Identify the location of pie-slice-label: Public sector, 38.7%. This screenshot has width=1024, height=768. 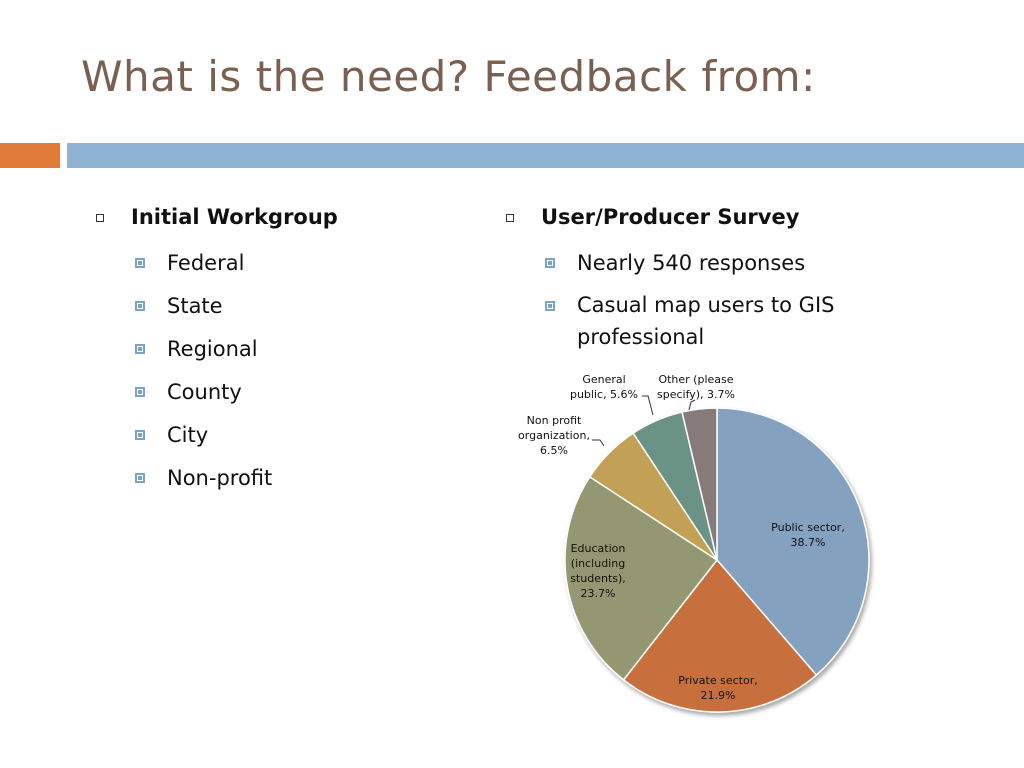
(808, 535).